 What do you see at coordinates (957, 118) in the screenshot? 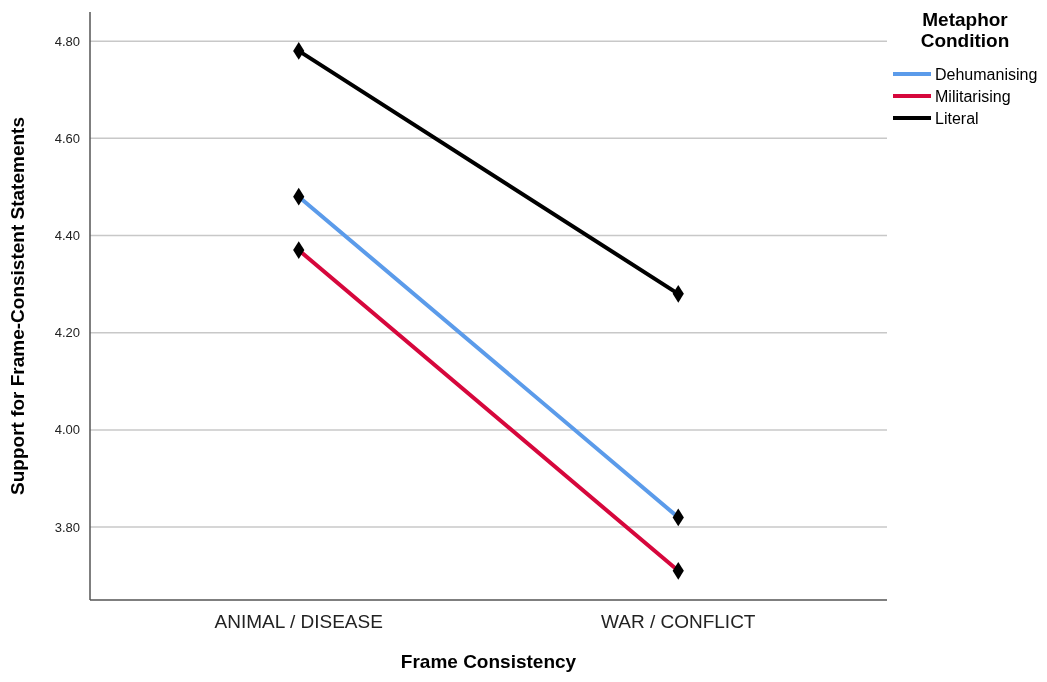
I see `legend-label: Literal` at bounding box center [957, 118].